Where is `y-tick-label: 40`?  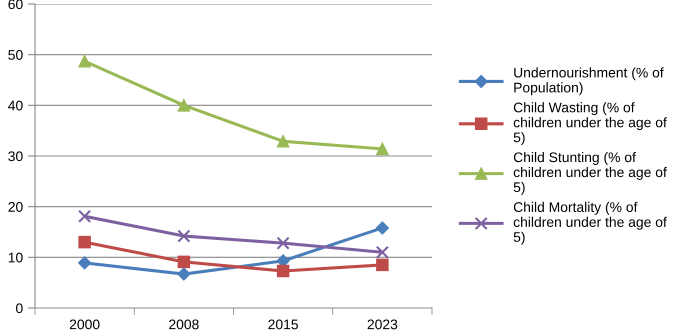 y-tick-label: 40 is located at coordinates (15, 105).